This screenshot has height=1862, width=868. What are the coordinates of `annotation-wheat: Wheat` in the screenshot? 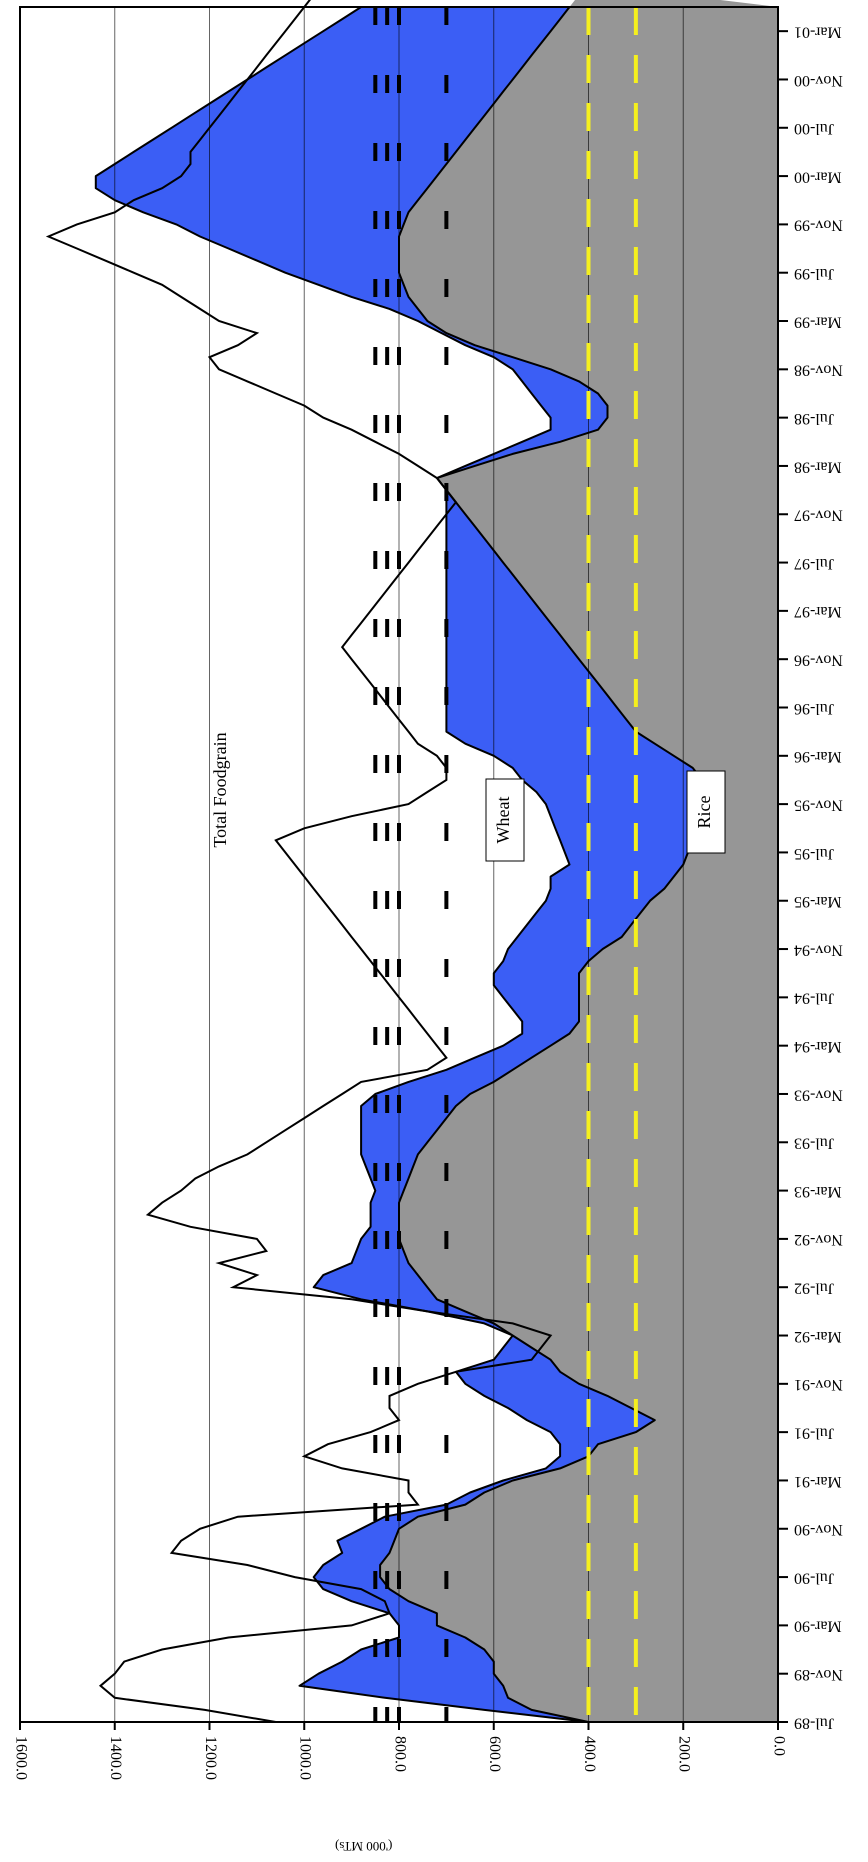 It's located at (503, 820).